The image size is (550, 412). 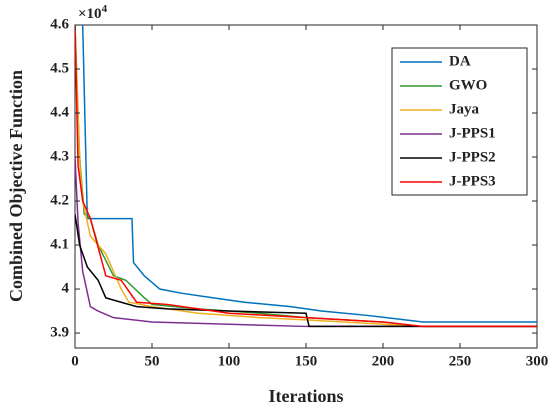 I want to click on x-axis-label: Iterations, so click(x=306, y=396).